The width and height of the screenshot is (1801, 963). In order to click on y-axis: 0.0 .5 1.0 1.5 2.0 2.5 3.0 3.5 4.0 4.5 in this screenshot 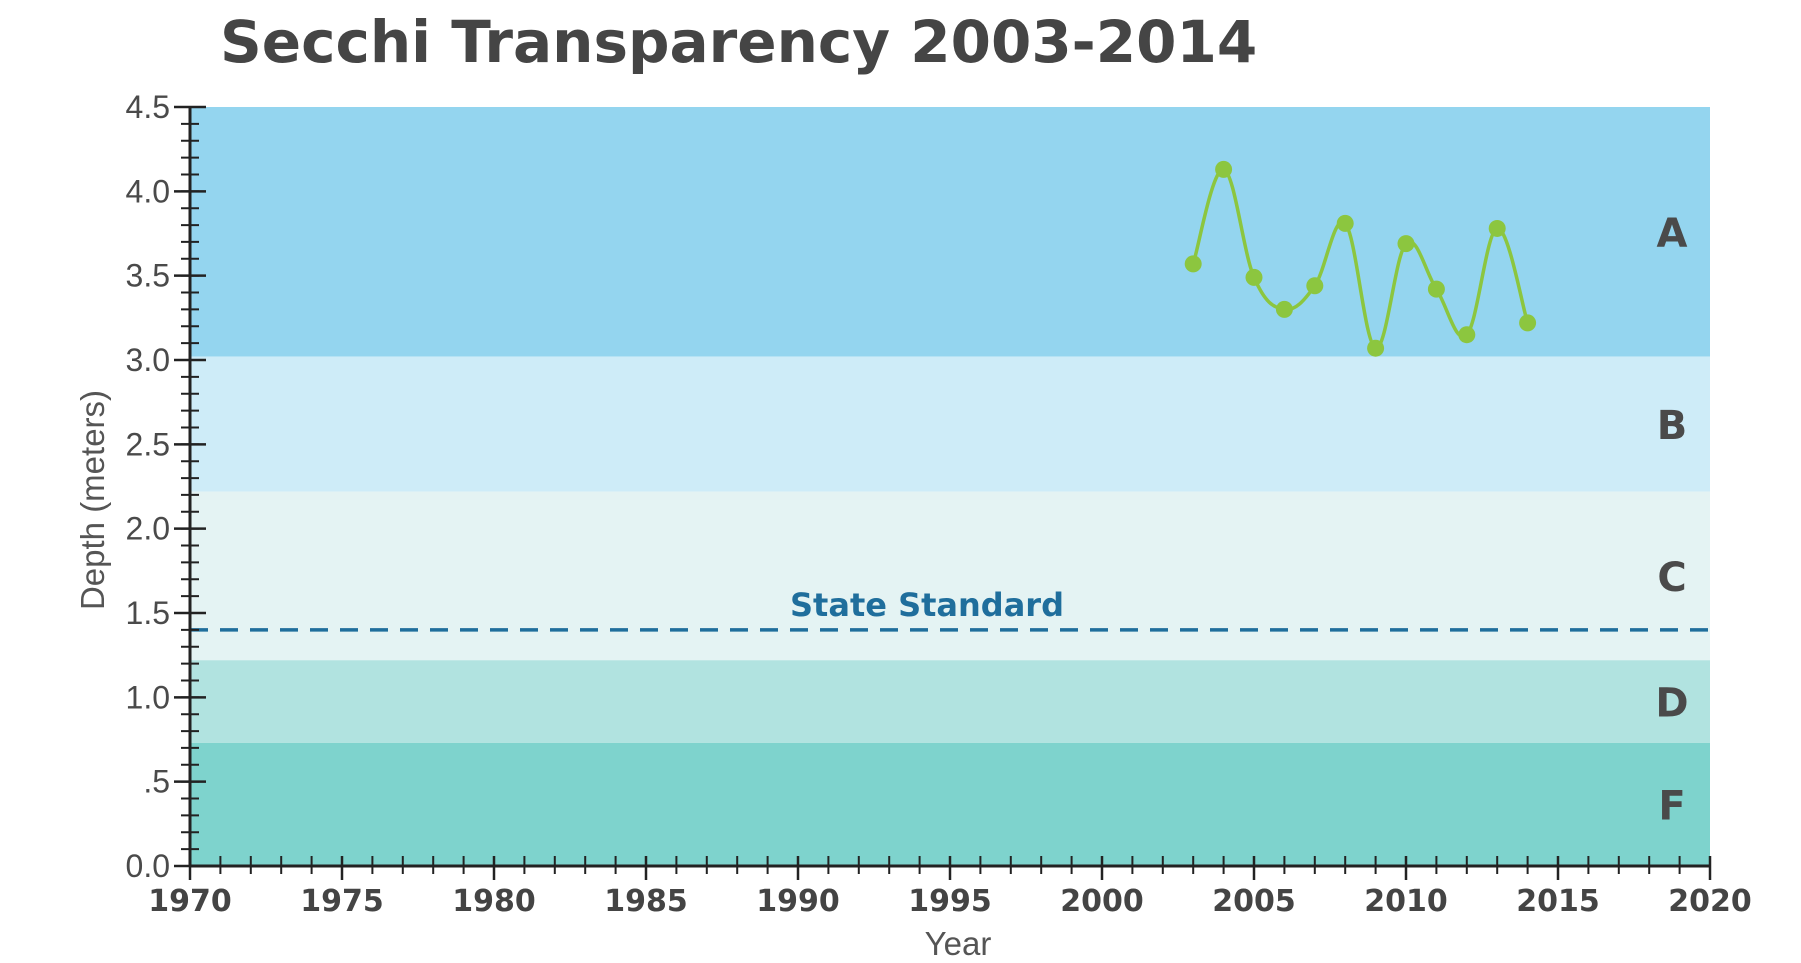, I will do `click(166, 486)`.